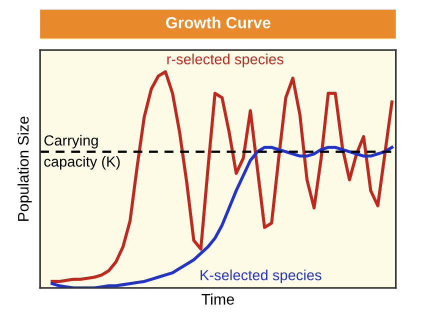 The height and width of the screenshot is (321, 422). I want to click on chart-title: Growth Curve, so click(218, 22).